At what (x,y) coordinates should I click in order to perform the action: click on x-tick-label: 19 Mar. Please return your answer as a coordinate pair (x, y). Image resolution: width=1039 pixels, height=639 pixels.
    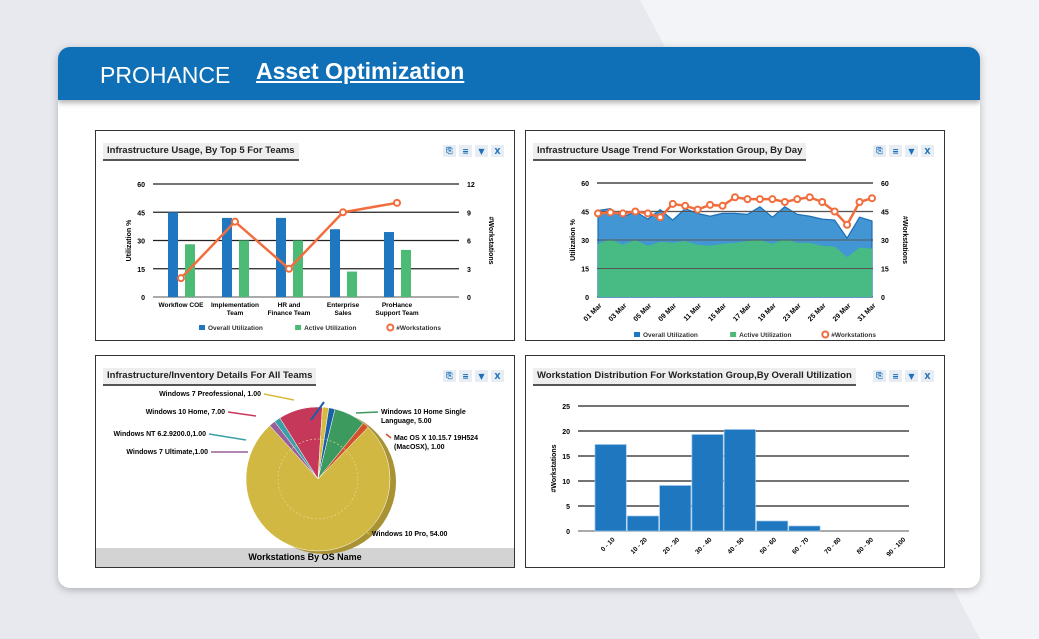
    Looking at the image, I should click on (767, 312).